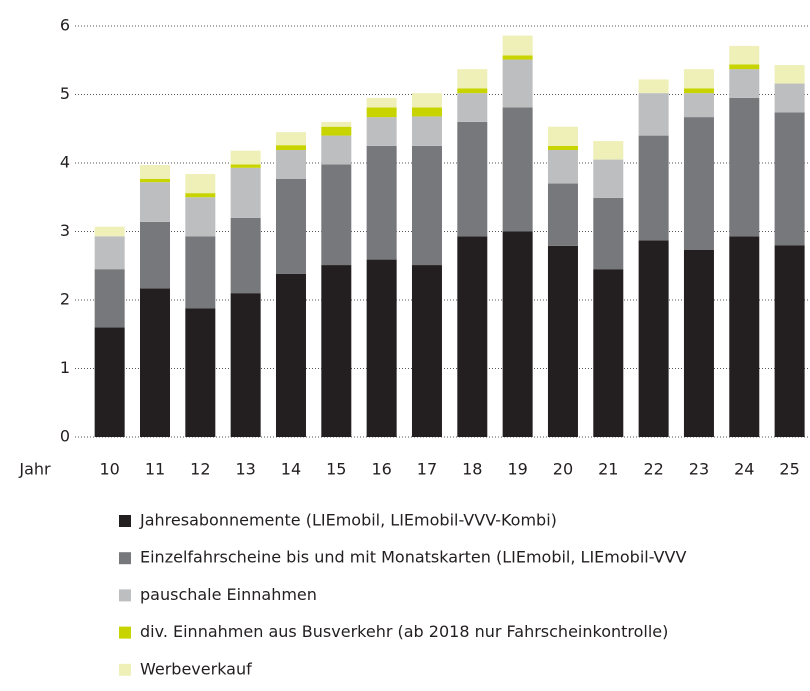 This screenshot has height=691, width=810. Describe the element at coordinates (65, 25) in the screenshot. I see `y-tick-label: 6` at that location.